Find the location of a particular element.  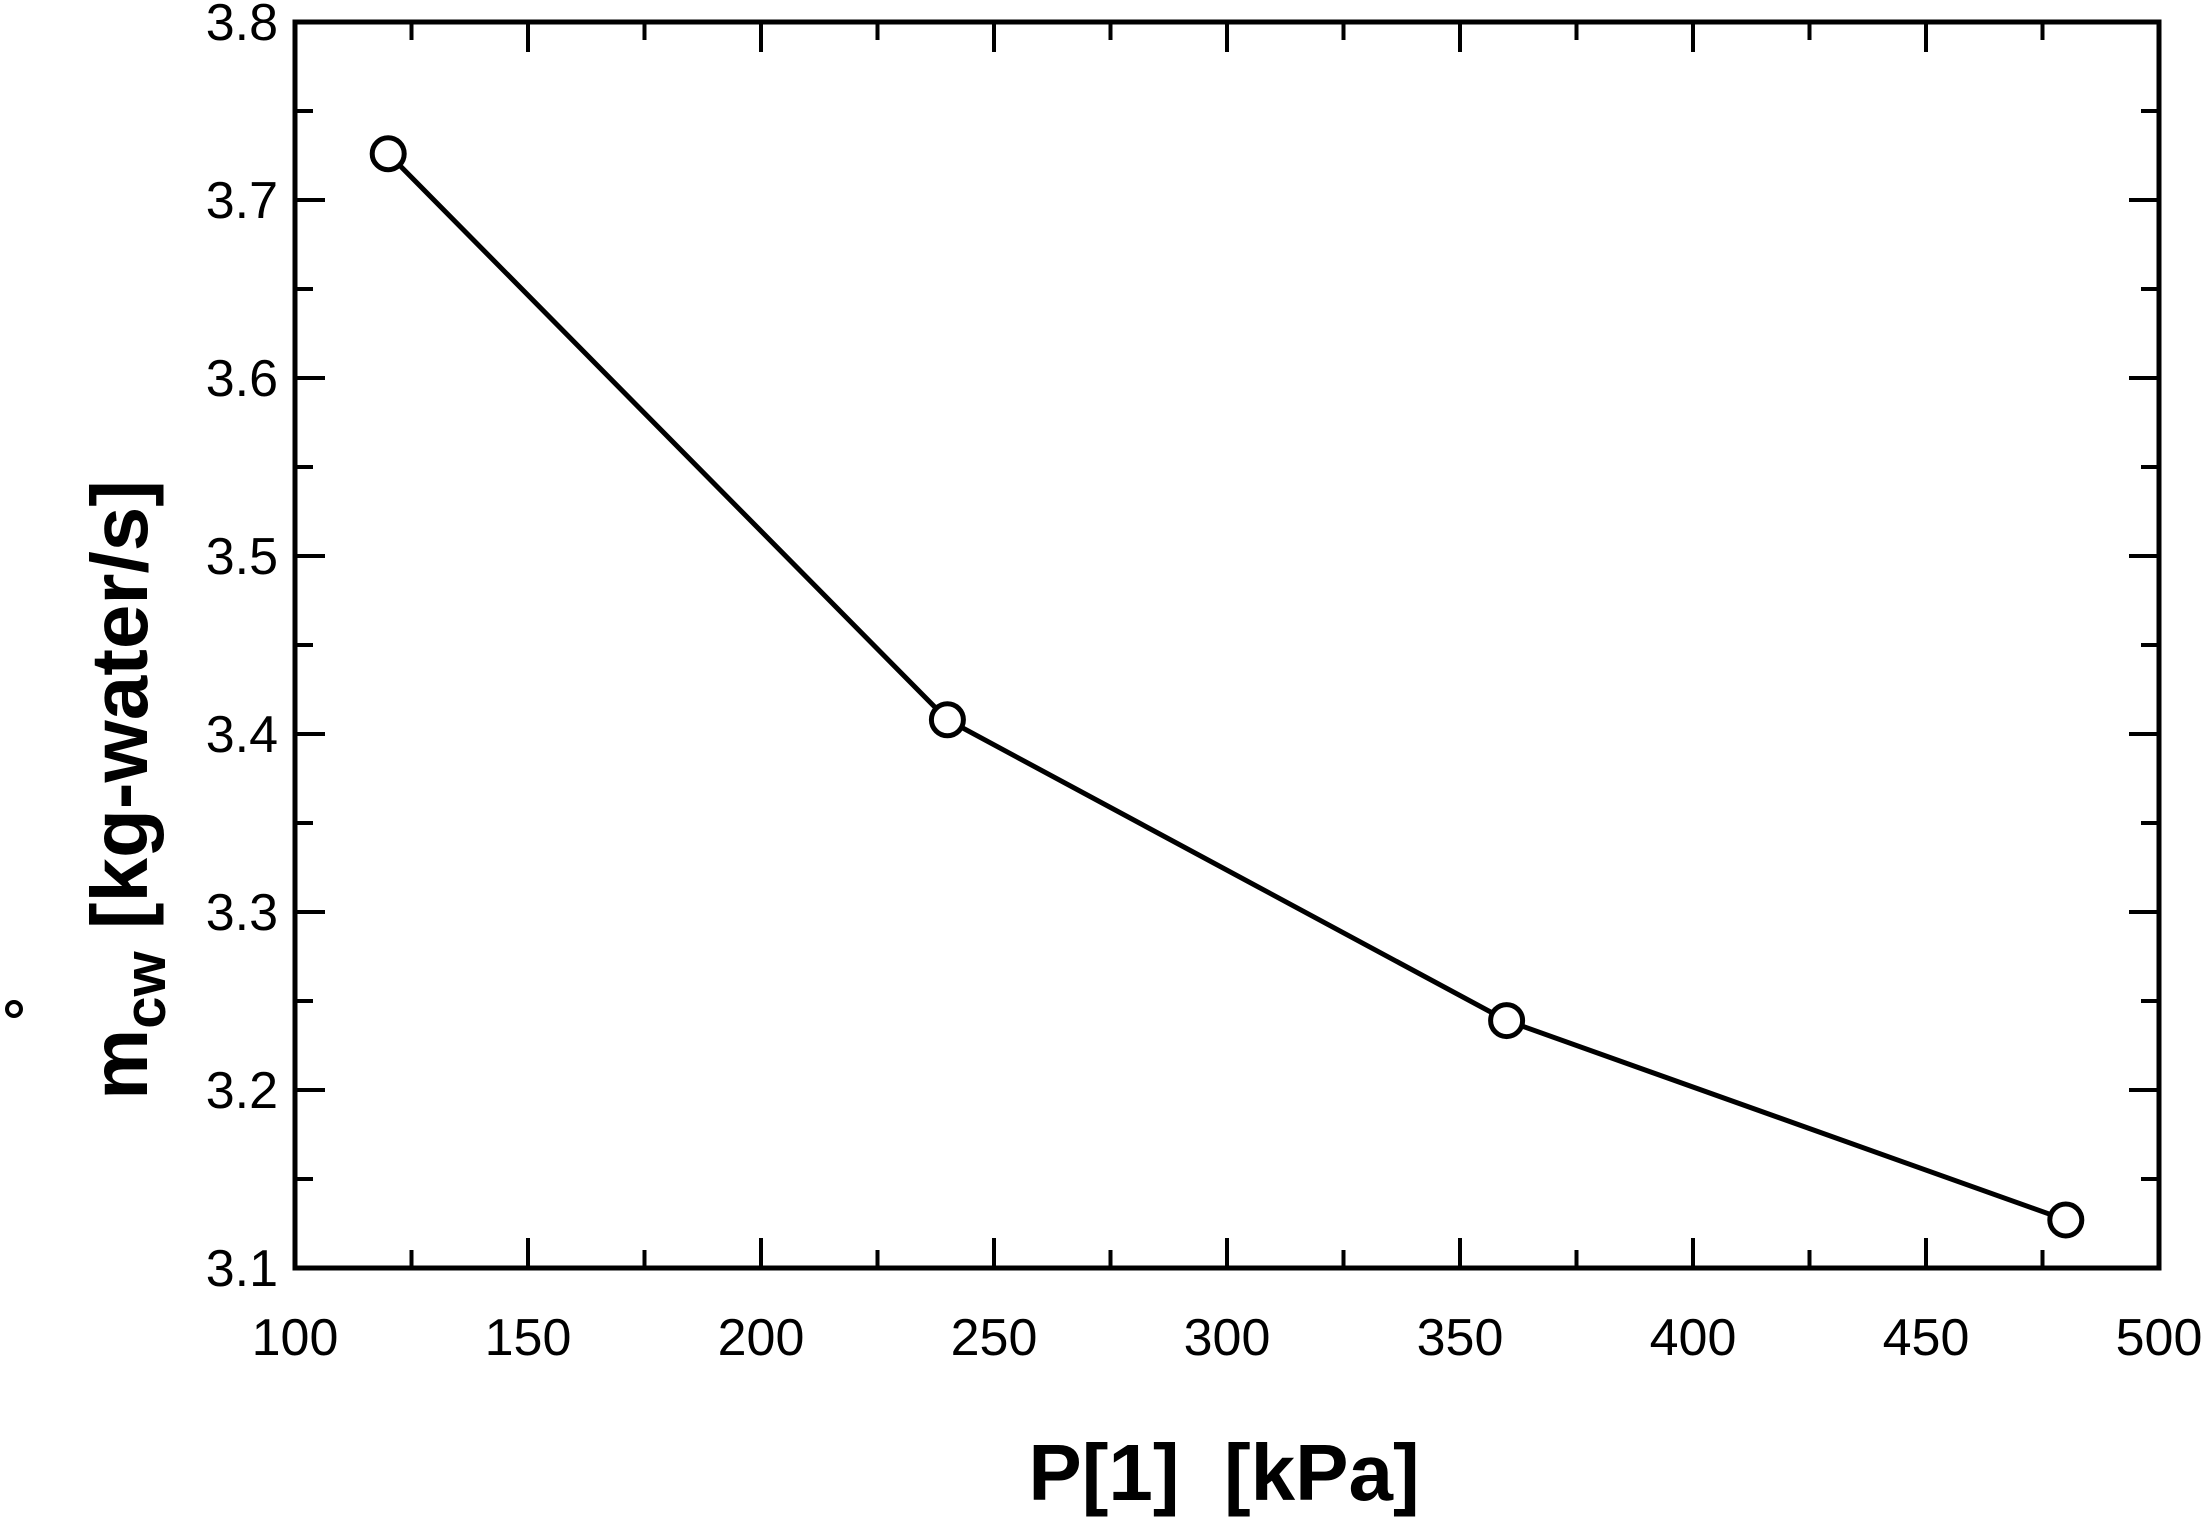

y-tick-label: 3.1 is located at coordinates (242, 1269).